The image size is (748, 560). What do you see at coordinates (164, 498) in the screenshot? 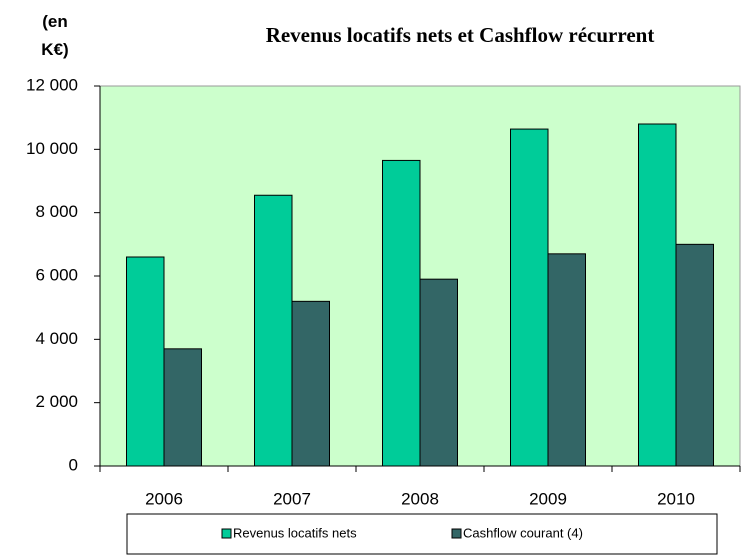
I see `x-tick-label: 2006` at bounding box center [164, 498].